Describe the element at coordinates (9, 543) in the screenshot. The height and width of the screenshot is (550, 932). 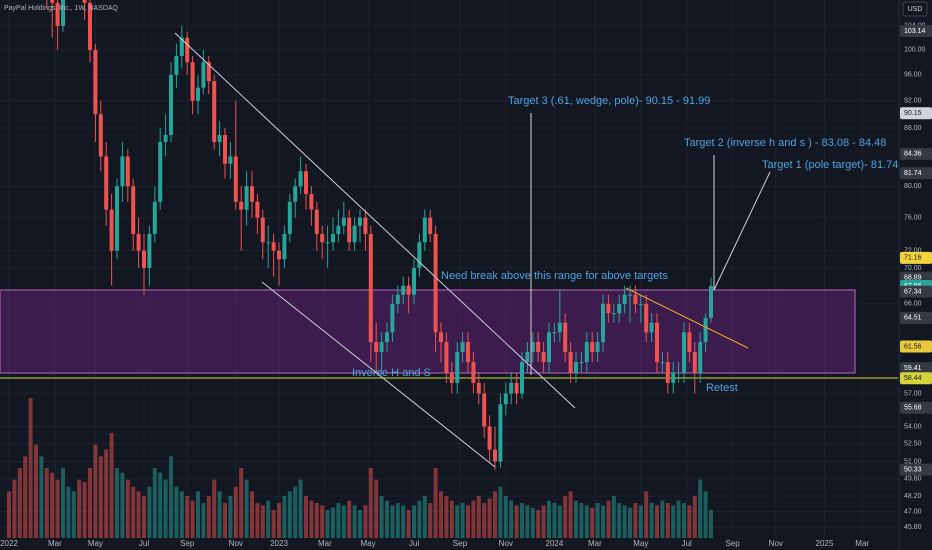
I see `x-tick-label: 2022` at that location.